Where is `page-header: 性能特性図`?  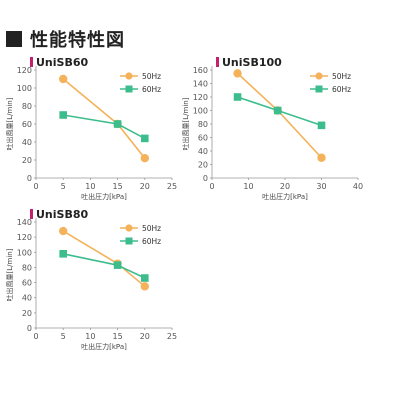
page-header: 性能特性図 is located at coordinates (65, 39).